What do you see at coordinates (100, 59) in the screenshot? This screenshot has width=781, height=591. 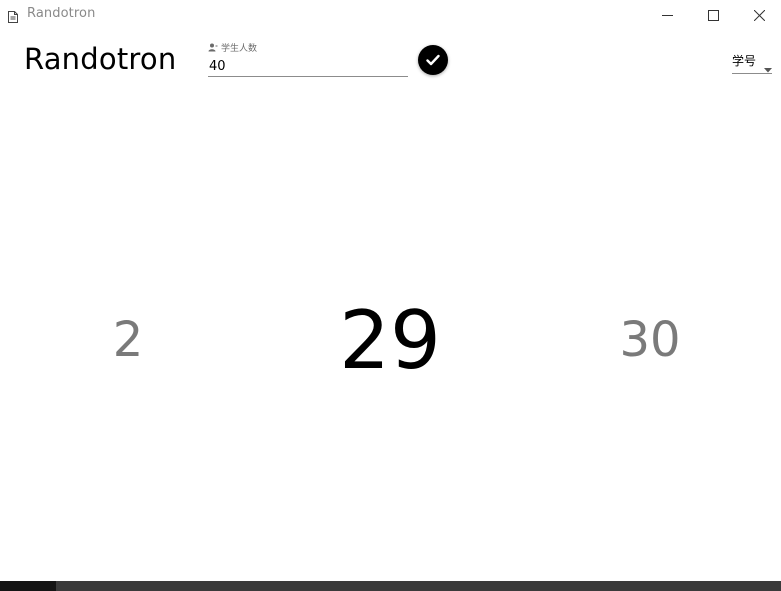 I see `app-title: Randotron` at bounding box center [100, 59].